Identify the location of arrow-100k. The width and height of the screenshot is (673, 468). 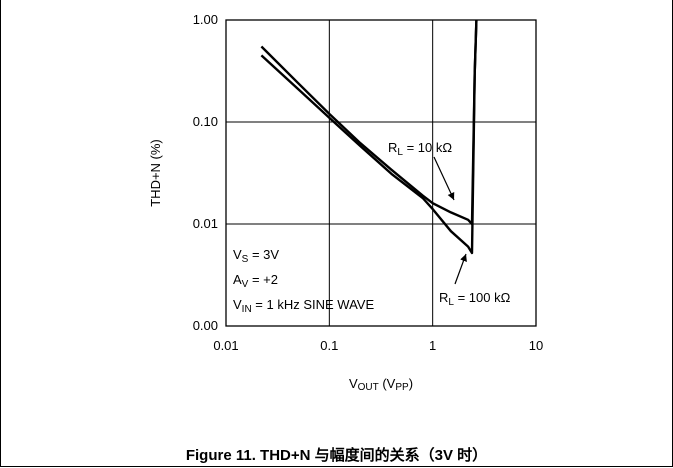
(460, 269).